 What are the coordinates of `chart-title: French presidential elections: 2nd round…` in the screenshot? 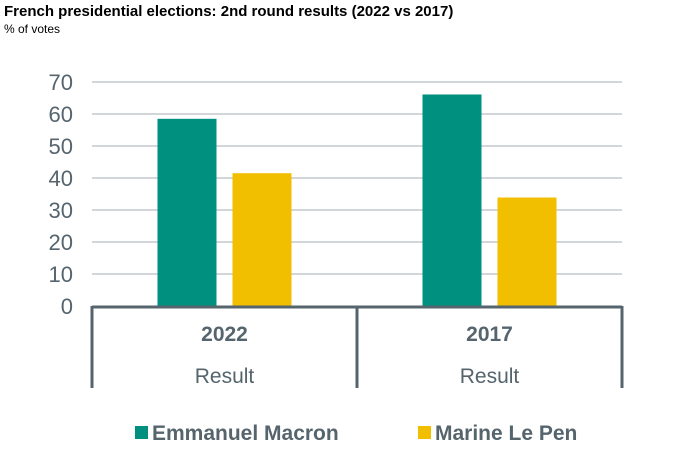 It's located at (229, 11).